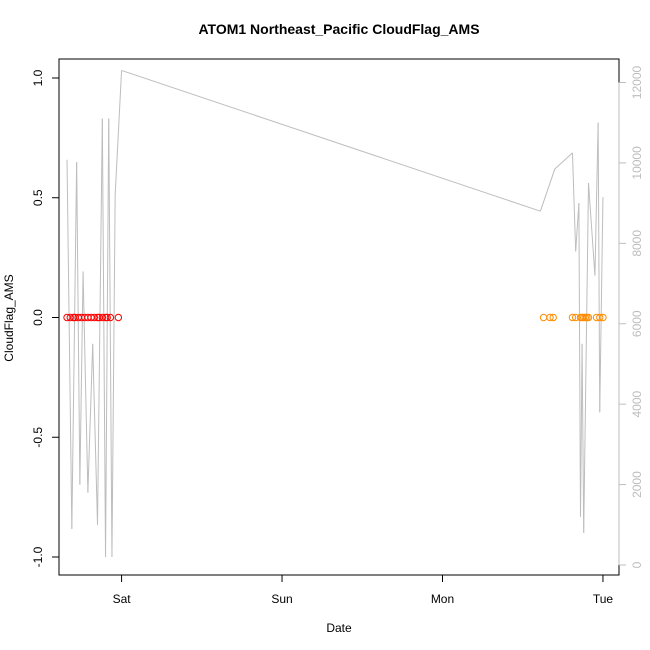 This screenshot has height=650, width=650. I want to click on left-tick-label: -0.5, so click(38, 437).